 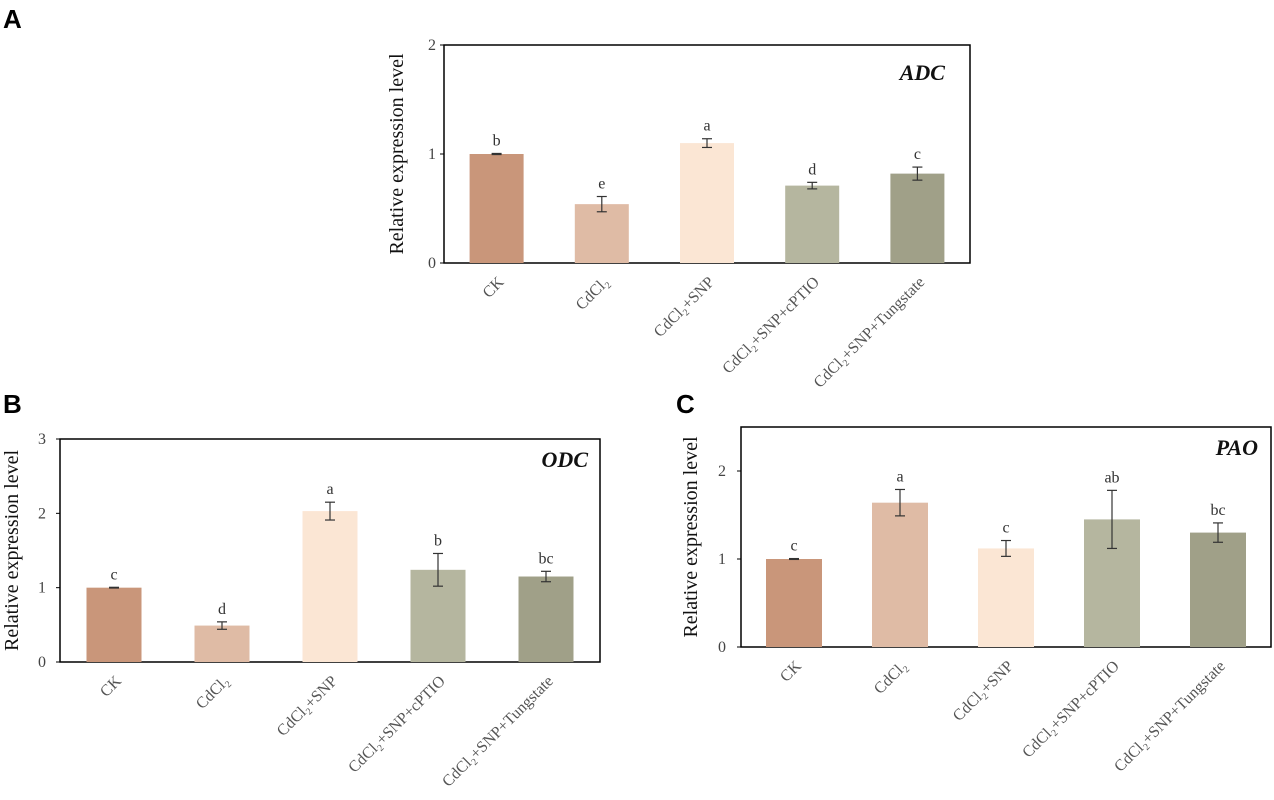 I want to click on panel-letter-b: B, so click(x=12, y=404).